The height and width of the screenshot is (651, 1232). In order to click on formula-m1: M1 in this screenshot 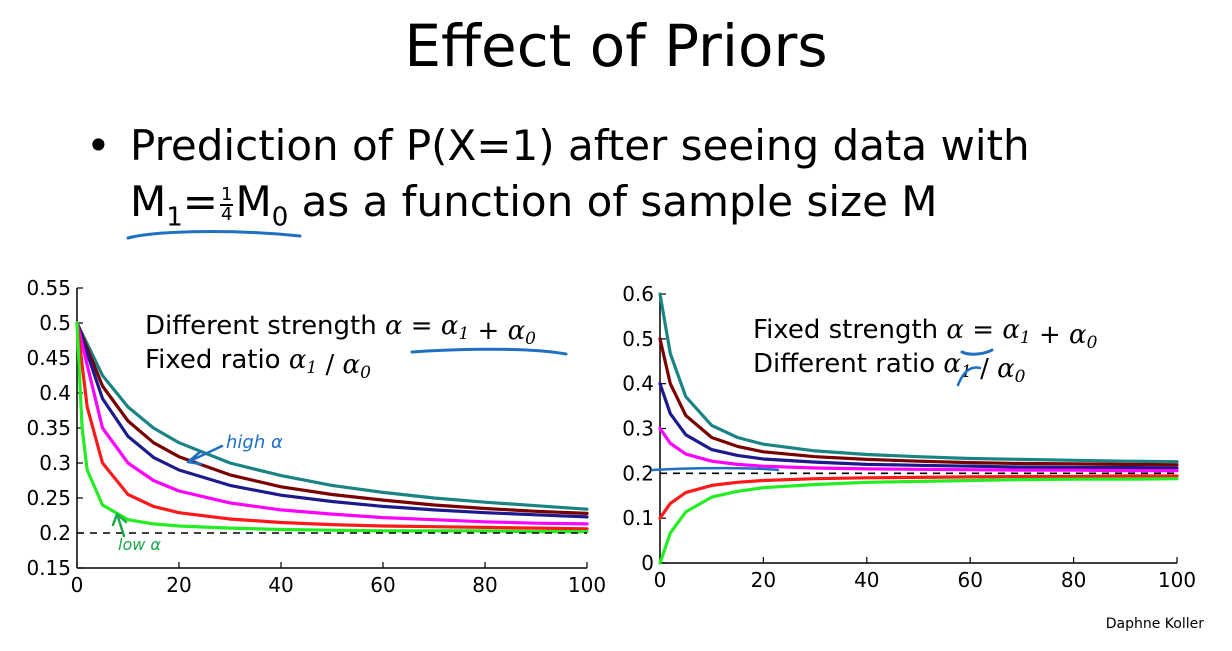, I will do `click(156, 205)`.